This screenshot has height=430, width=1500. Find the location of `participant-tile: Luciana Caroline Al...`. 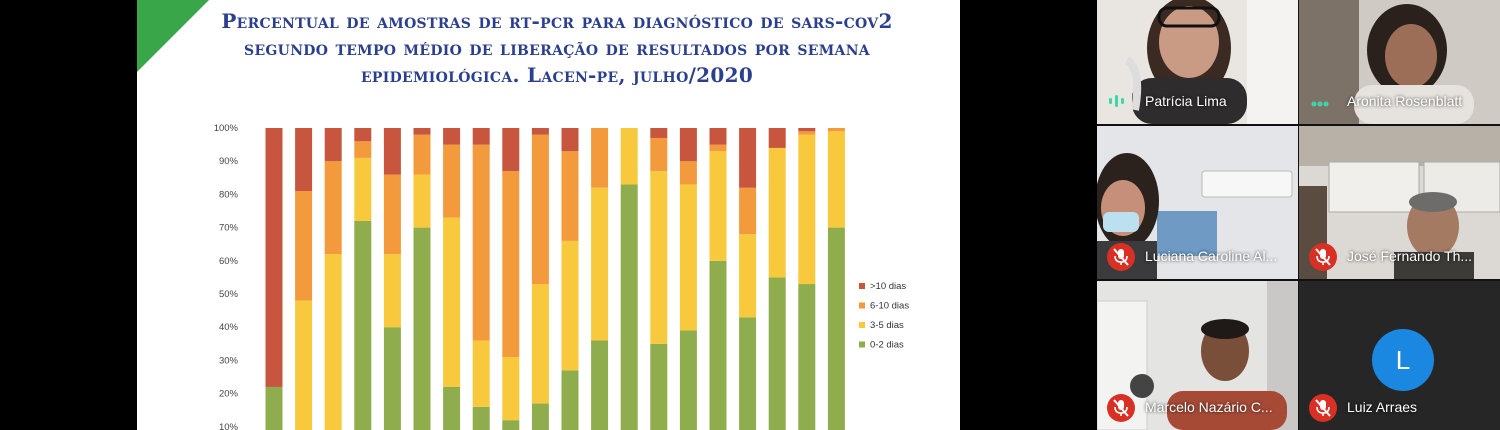

participant-tile: Luciana Caroline Al... is located at coordinates (1197, 202).